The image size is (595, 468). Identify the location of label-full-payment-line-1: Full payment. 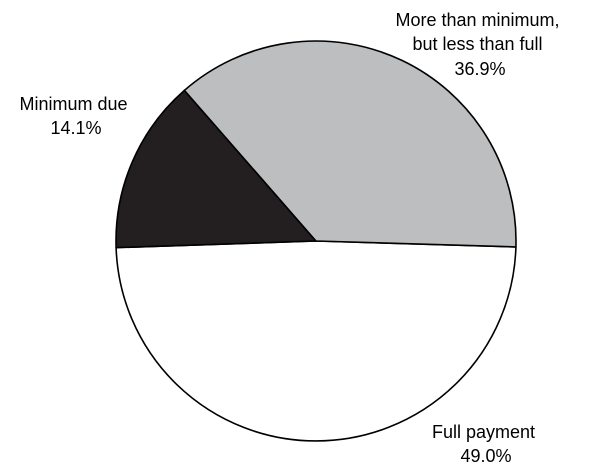
(483, 432).